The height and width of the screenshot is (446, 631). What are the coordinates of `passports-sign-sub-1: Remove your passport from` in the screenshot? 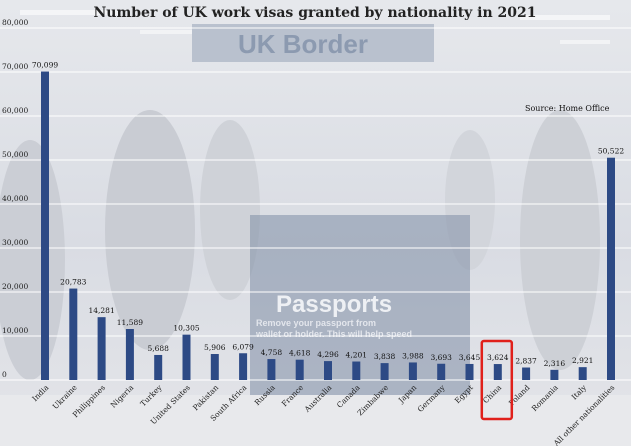 It's located at (316, 323).